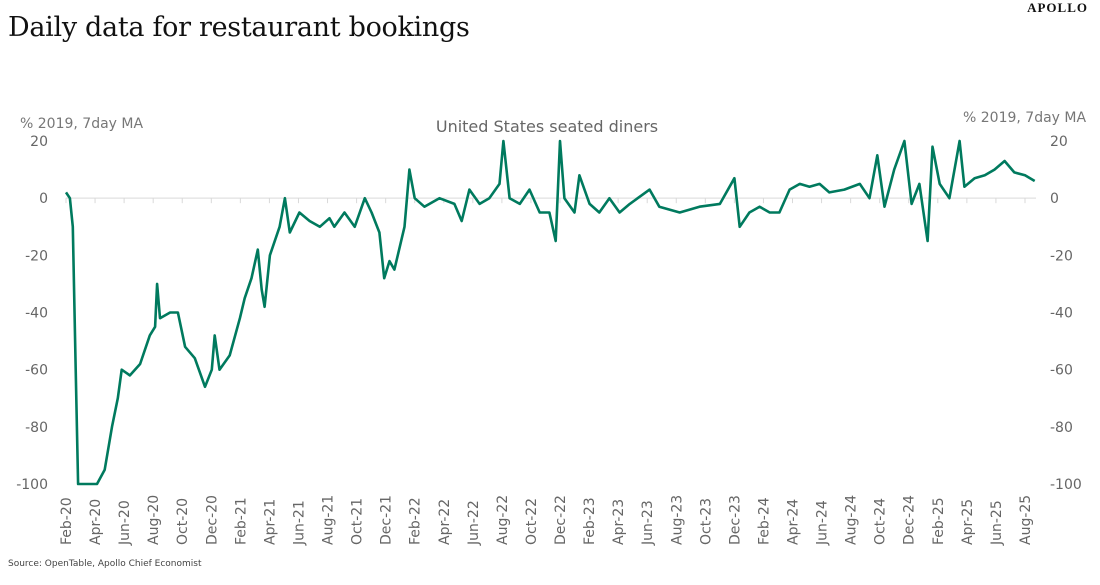  I want to click on x-tick-label: Oct-24, so click(881, 521).